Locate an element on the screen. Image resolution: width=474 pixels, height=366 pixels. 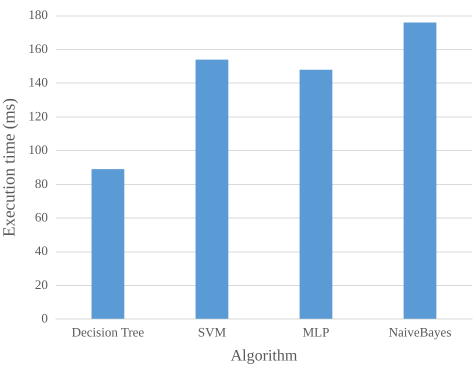
x-tick-label: NaiveBayes is located at coordinates (420, 332).